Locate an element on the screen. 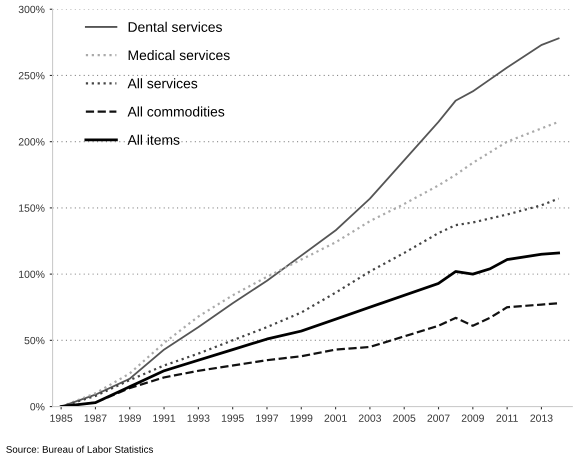 This screenshot has height=462, width=584. legend-label: All services is located at coordinates (163, 83).